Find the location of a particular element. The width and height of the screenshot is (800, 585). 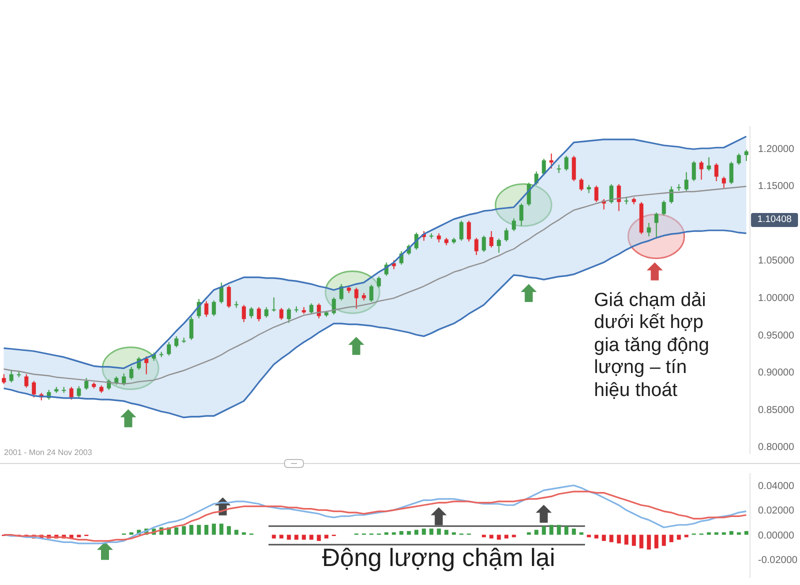

annotation: 2001 - Mon 24 Nov 2003 is located at coordinates (48, 453).